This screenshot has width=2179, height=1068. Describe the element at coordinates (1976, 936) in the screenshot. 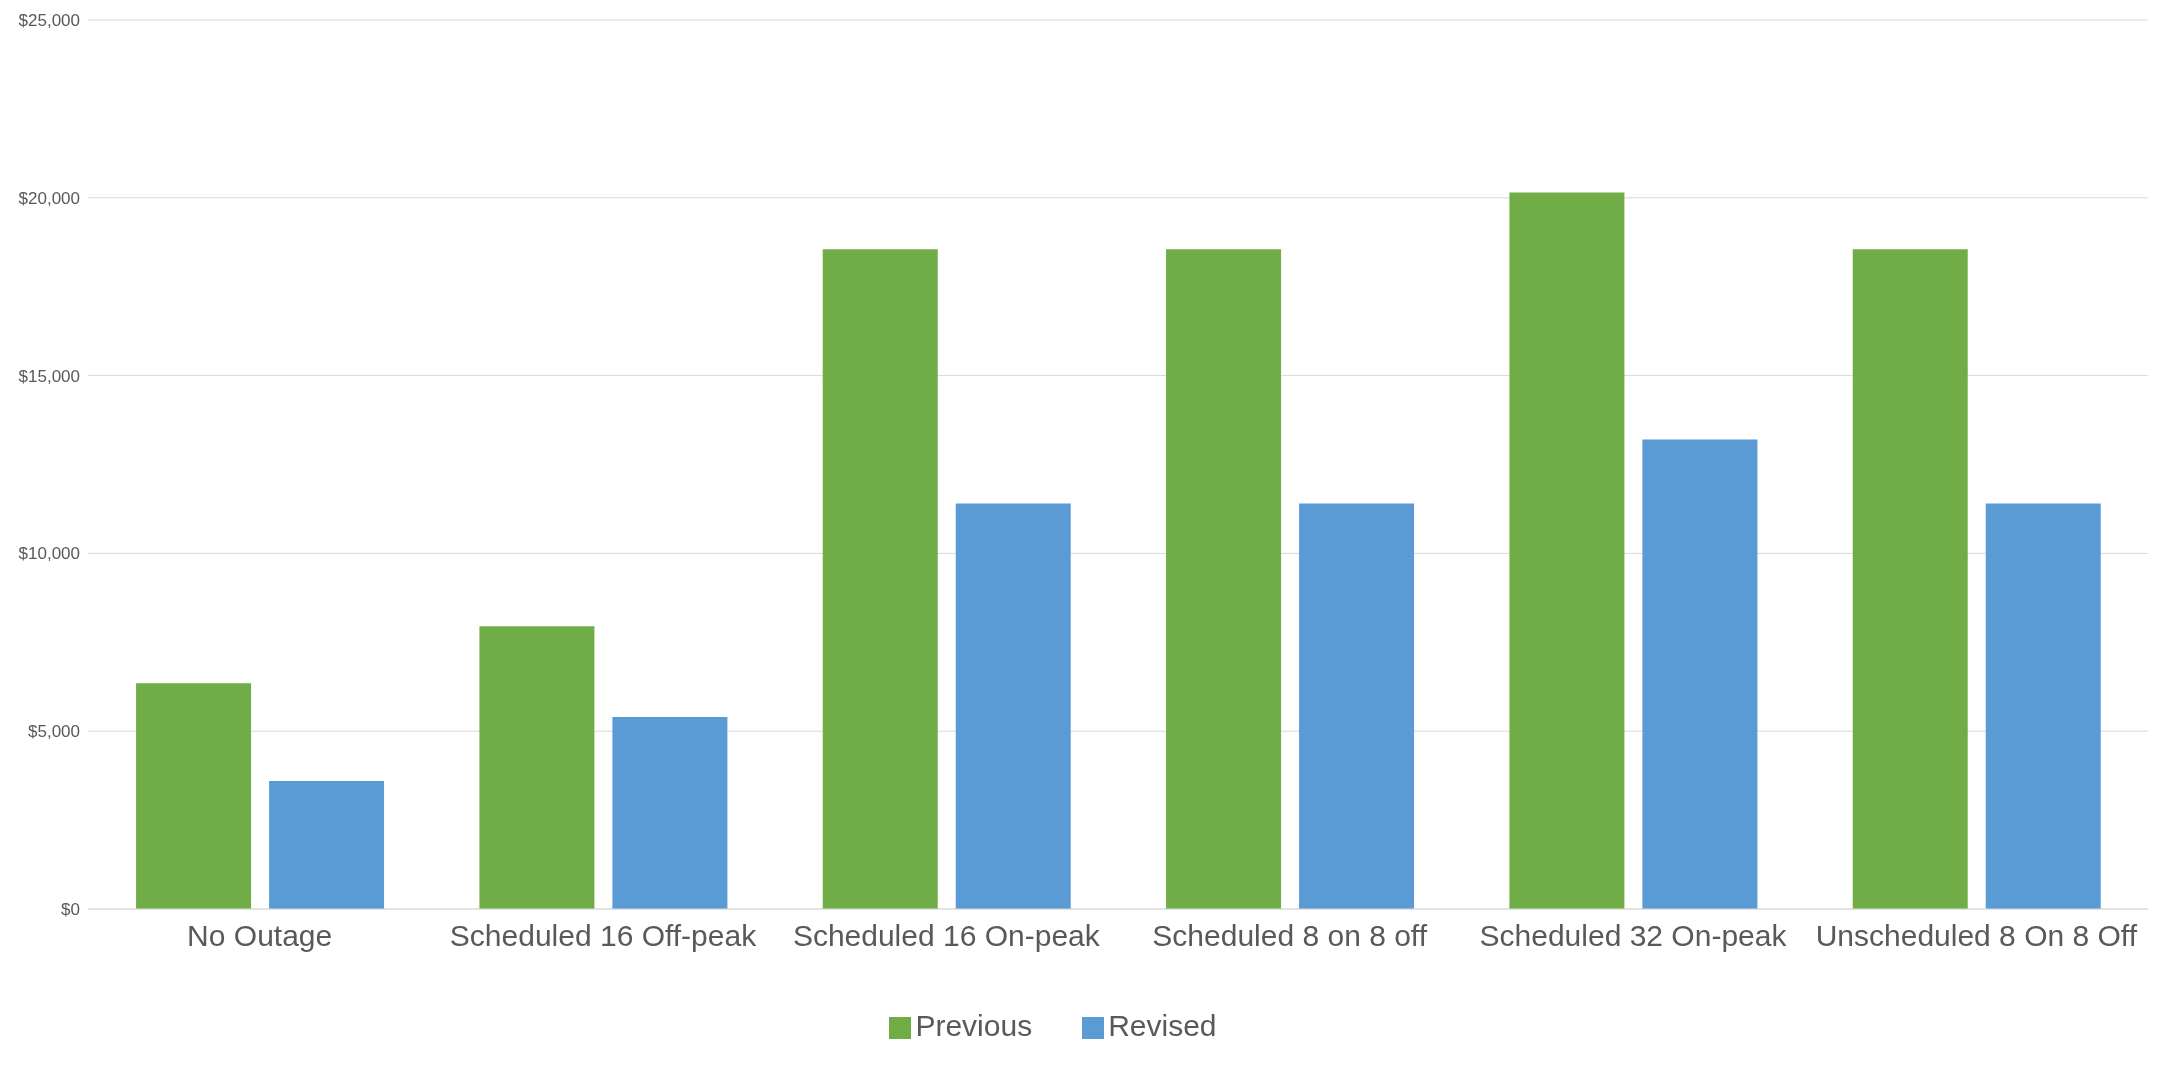

I see `x-tick-label: Unscheduled 8 On 8 Off` at that location.